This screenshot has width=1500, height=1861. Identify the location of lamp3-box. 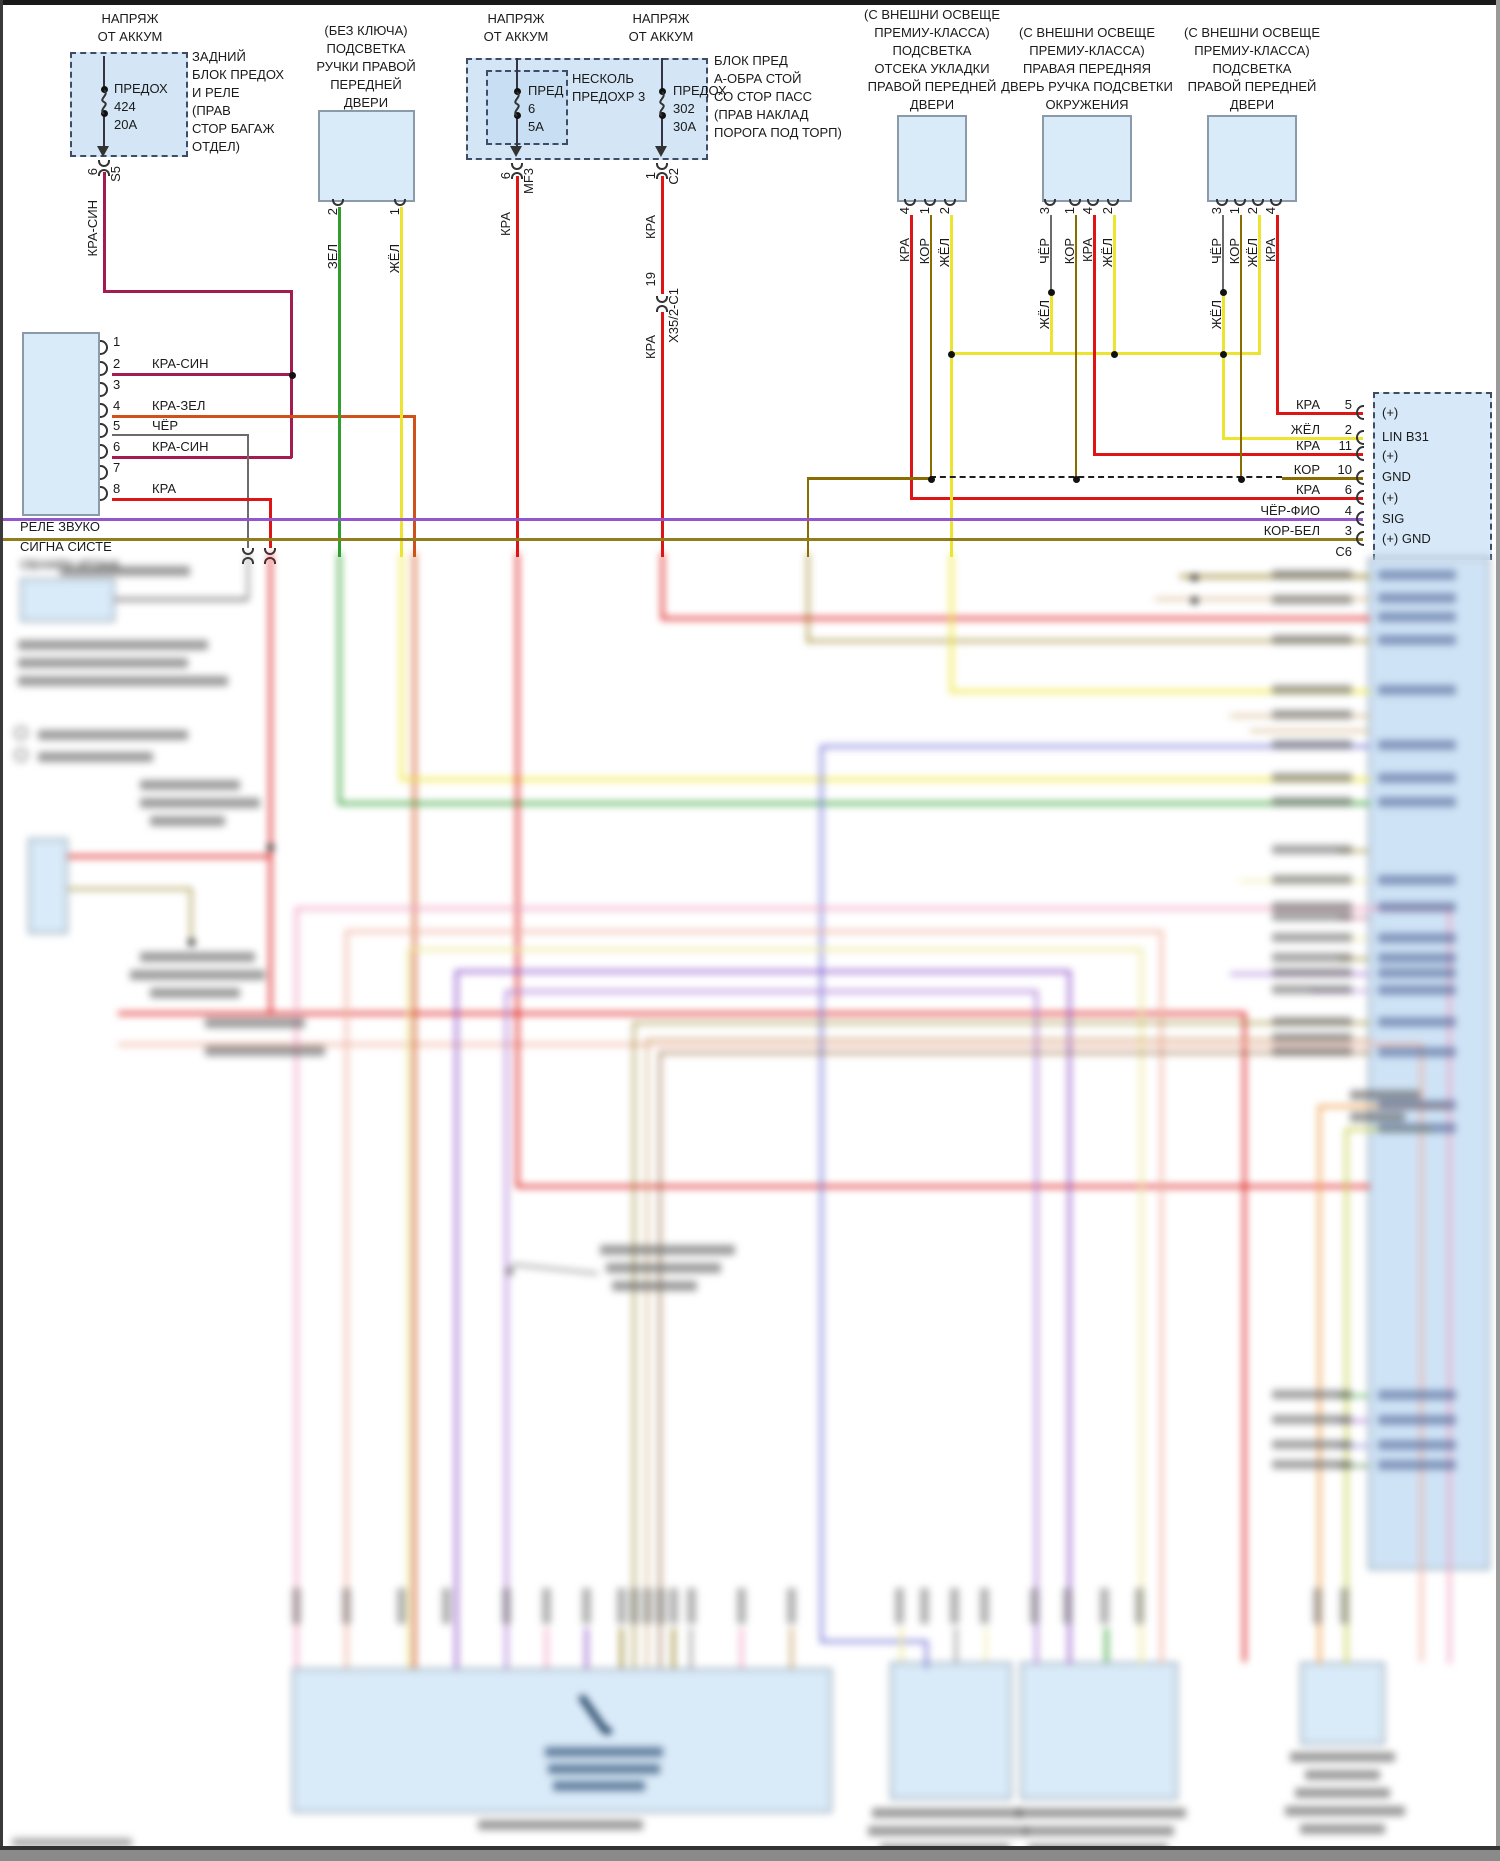
(1252, 158).